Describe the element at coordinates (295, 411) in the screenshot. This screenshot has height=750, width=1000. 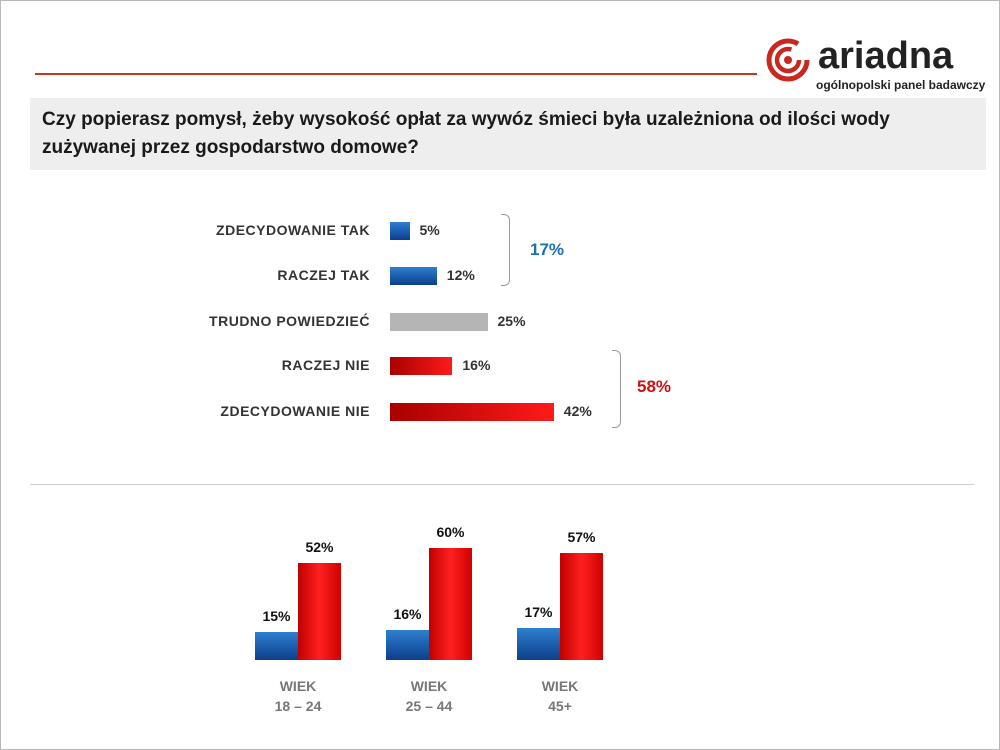
I see `answer-label: ZDECYDOWANIE NIE` at that location.